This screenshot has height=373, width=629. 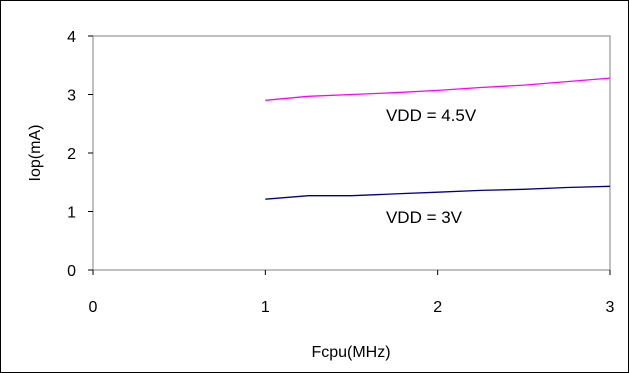 I want to click on x-axis-label: Fcpu(MHz), so click(x=350, y=352).